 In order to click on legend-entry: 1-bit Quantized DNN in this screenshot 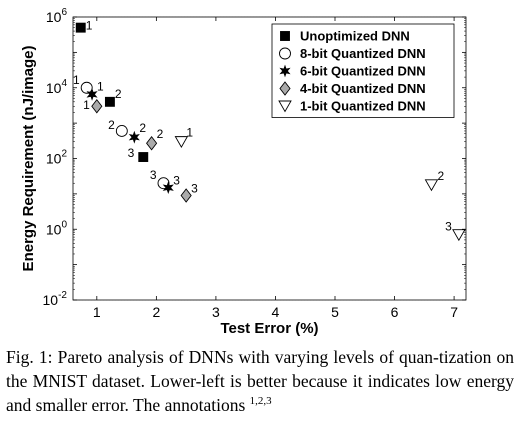, I will do `click(363, 106)`.